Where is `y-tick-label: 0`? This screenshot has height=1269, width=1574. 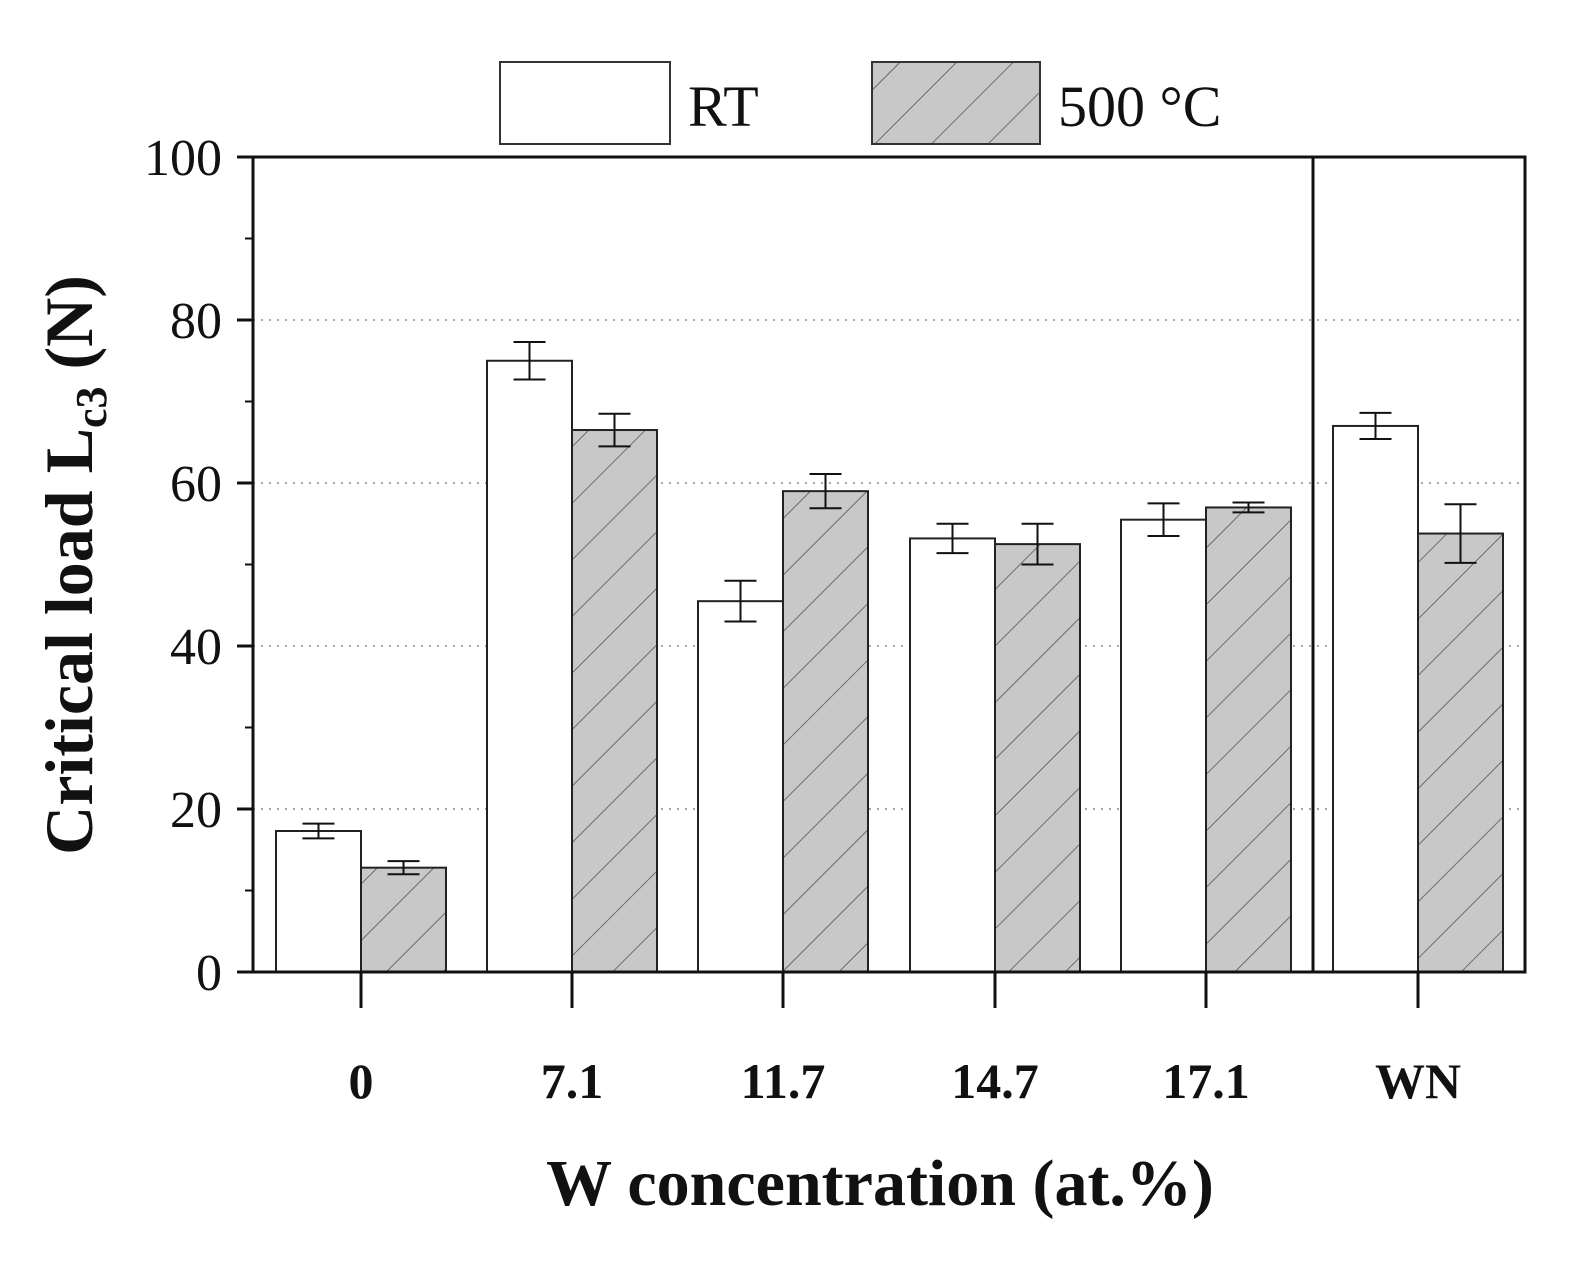
y-tick-label: 0 is located at coordinates (209, 973).